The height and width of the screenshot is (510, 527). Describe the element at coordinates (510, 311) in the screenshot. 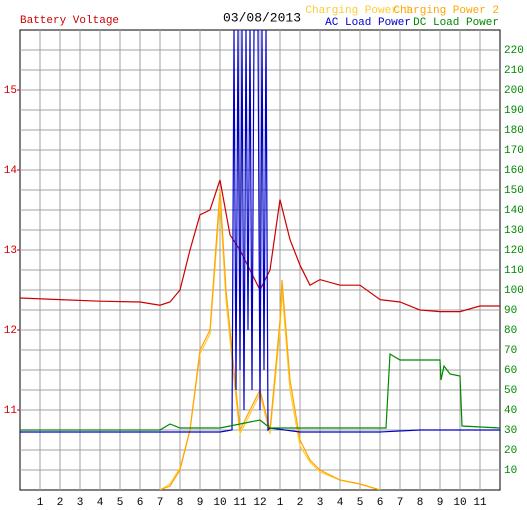

I see `y2-tick-label: 90` at that location.